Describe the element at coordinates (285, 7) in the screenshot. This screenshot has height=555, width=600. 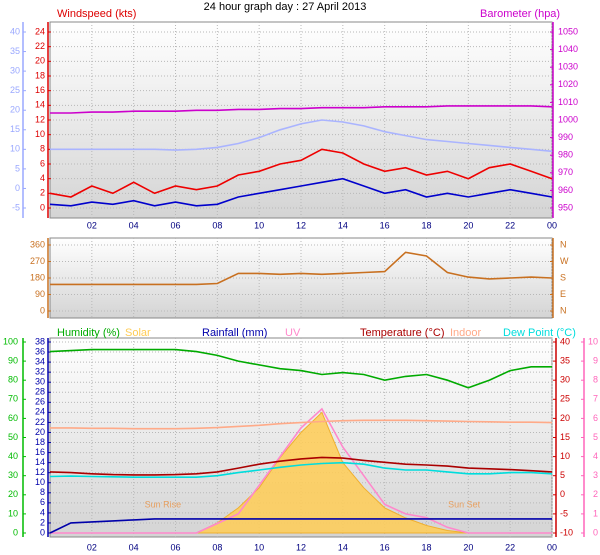
I see `page-title: 24 hour graph day : 27 April 2013` at that location.